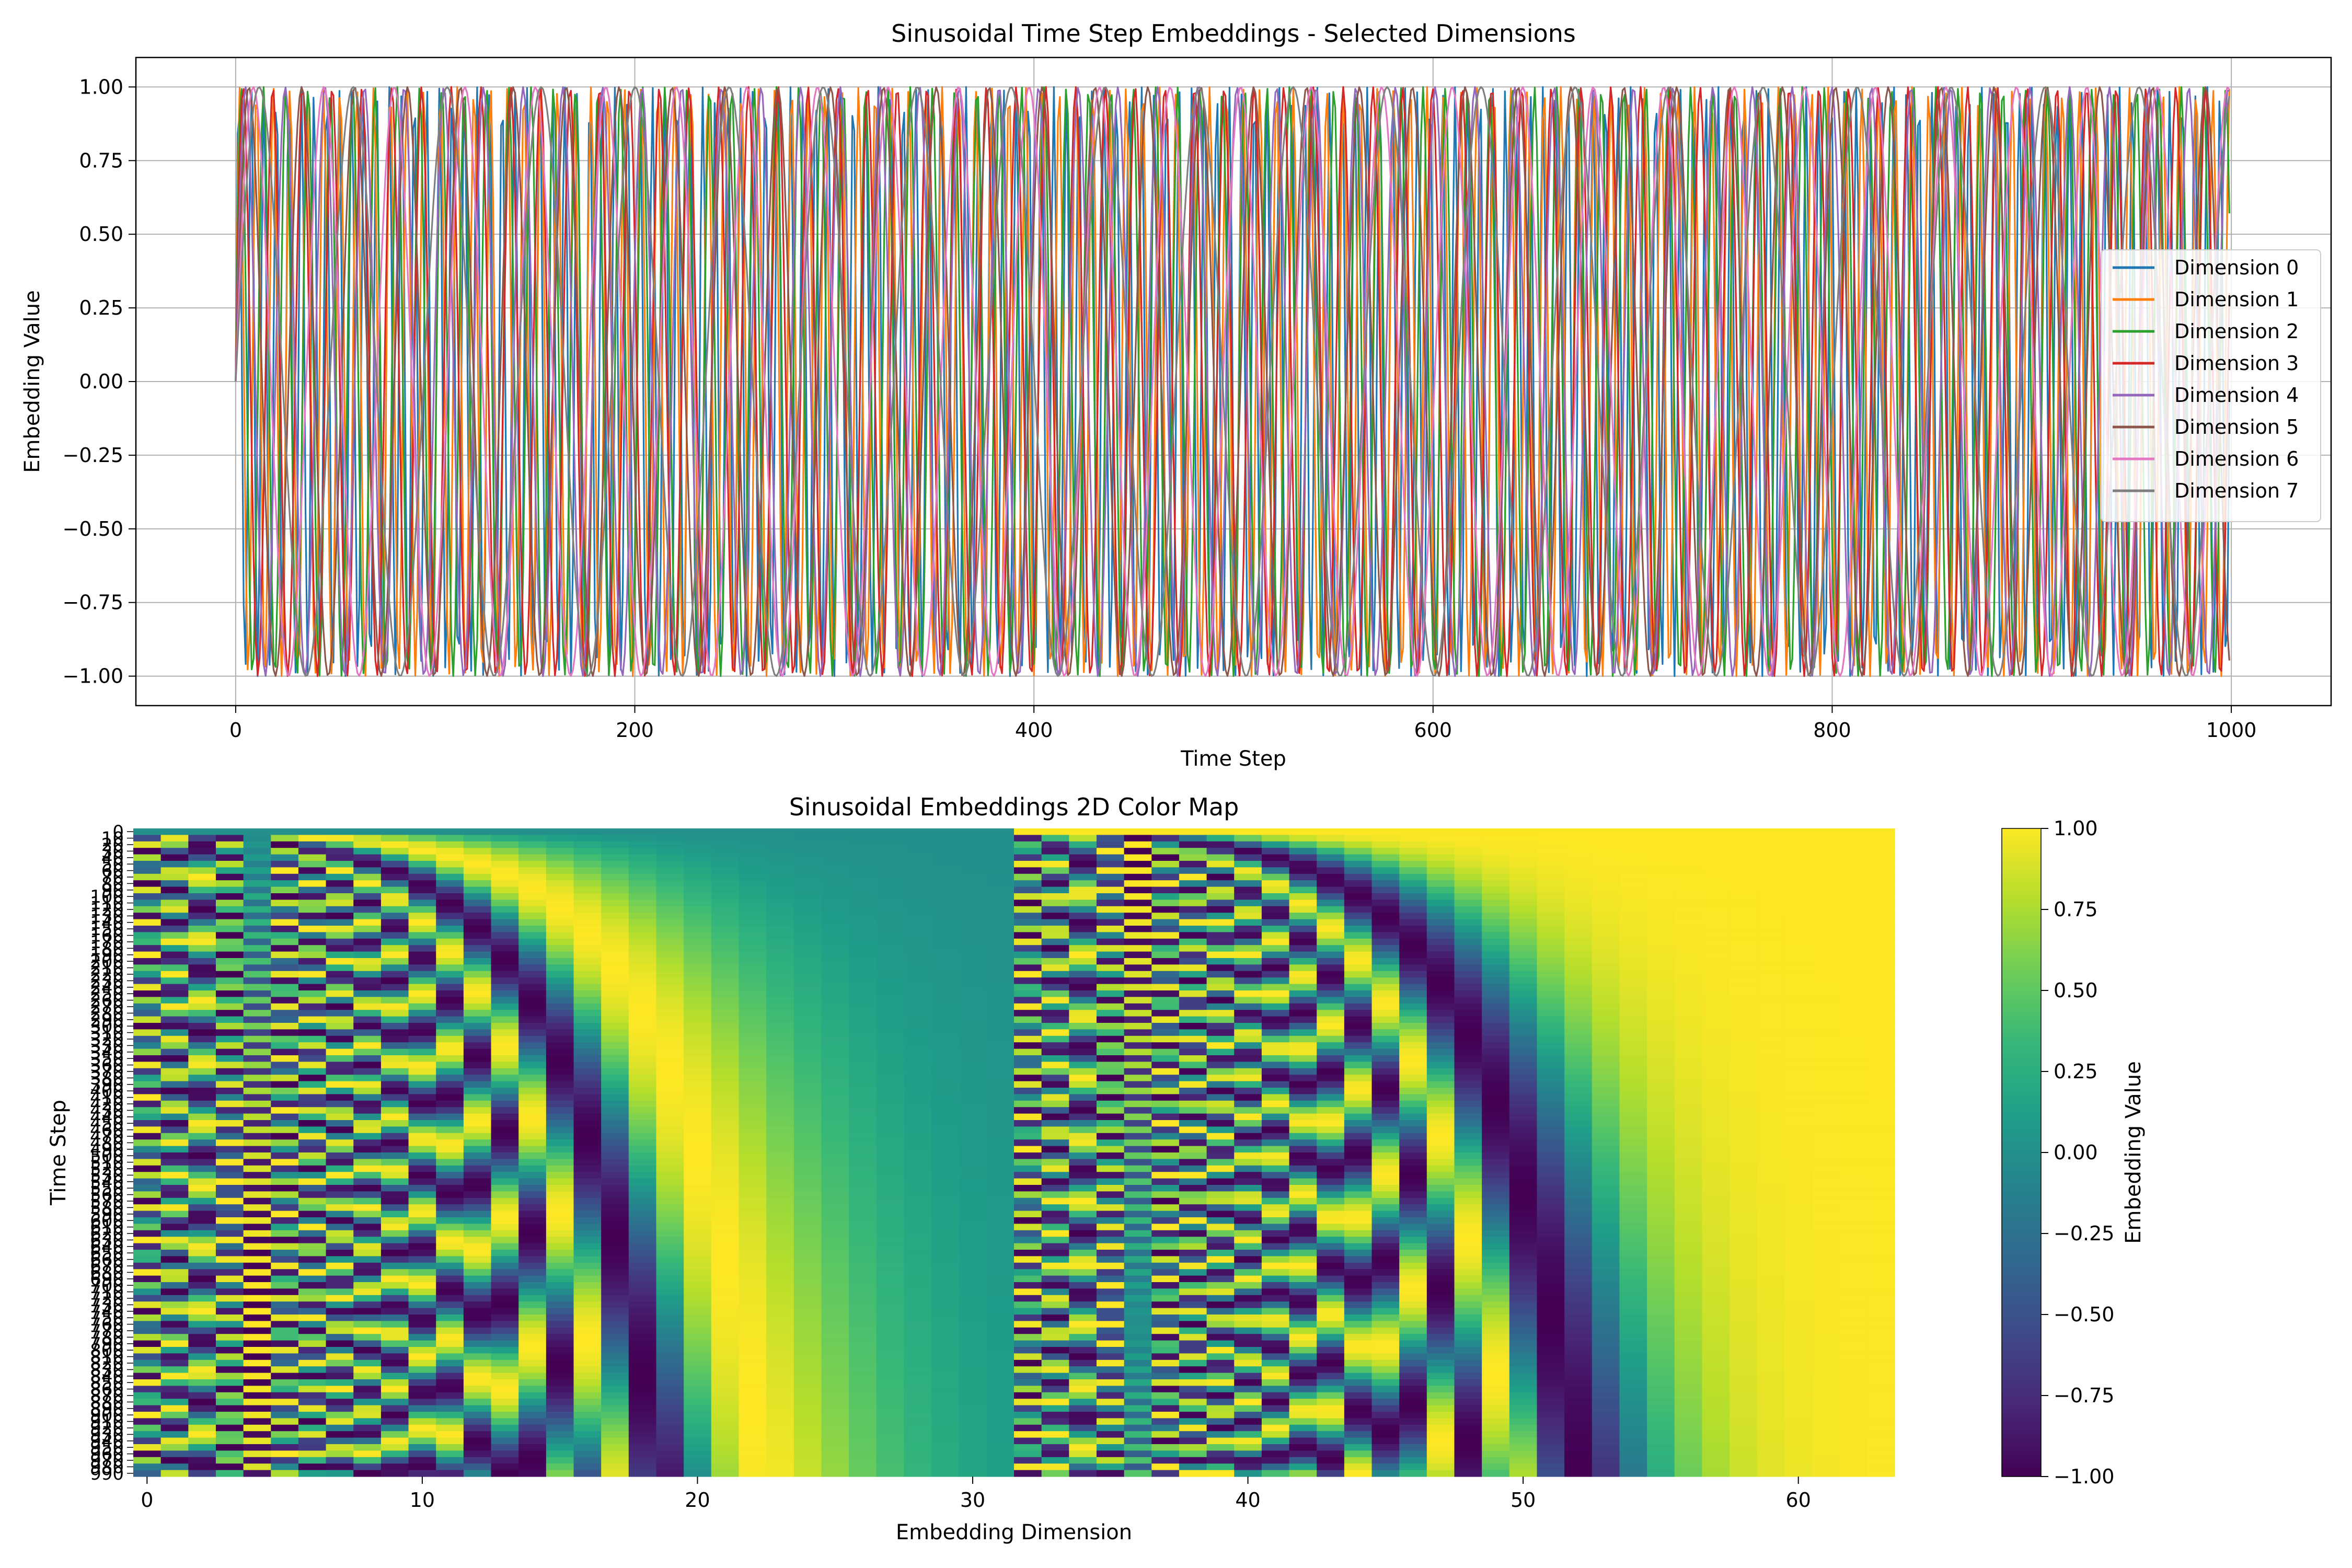 The image size is (2352, 1568). I want to click on legend-entry-label: Dimension 1, so click(2236, 299).